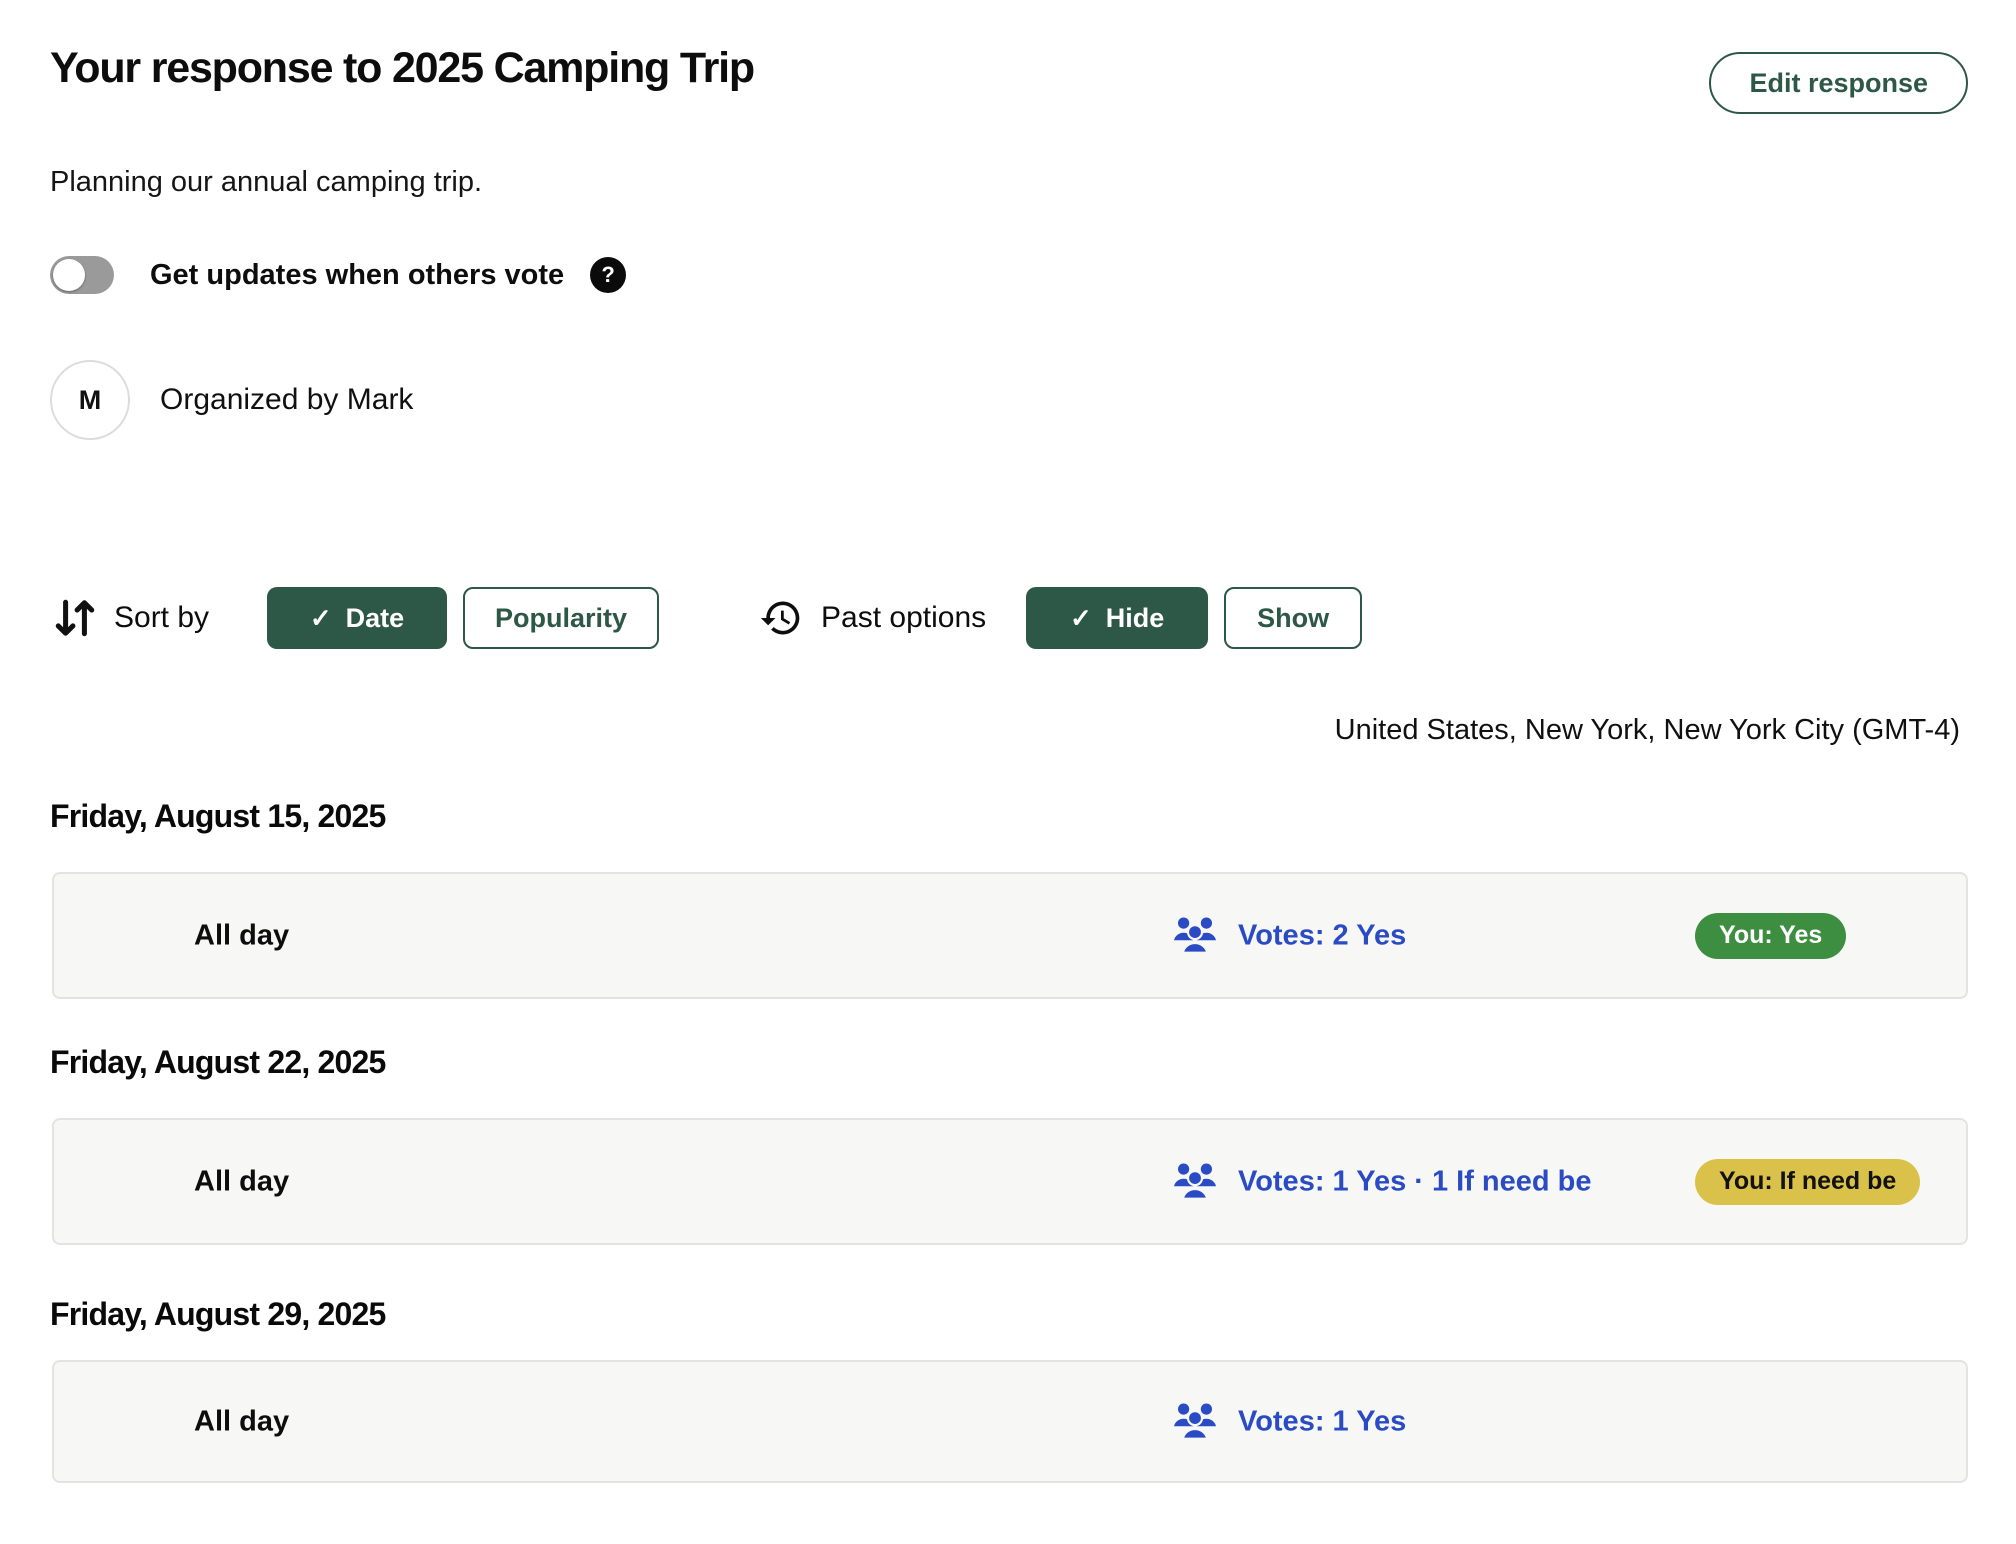  Describe the element at coordinates (75, 618) in the screenshot. I see `sort-arrows-icon` at that location.